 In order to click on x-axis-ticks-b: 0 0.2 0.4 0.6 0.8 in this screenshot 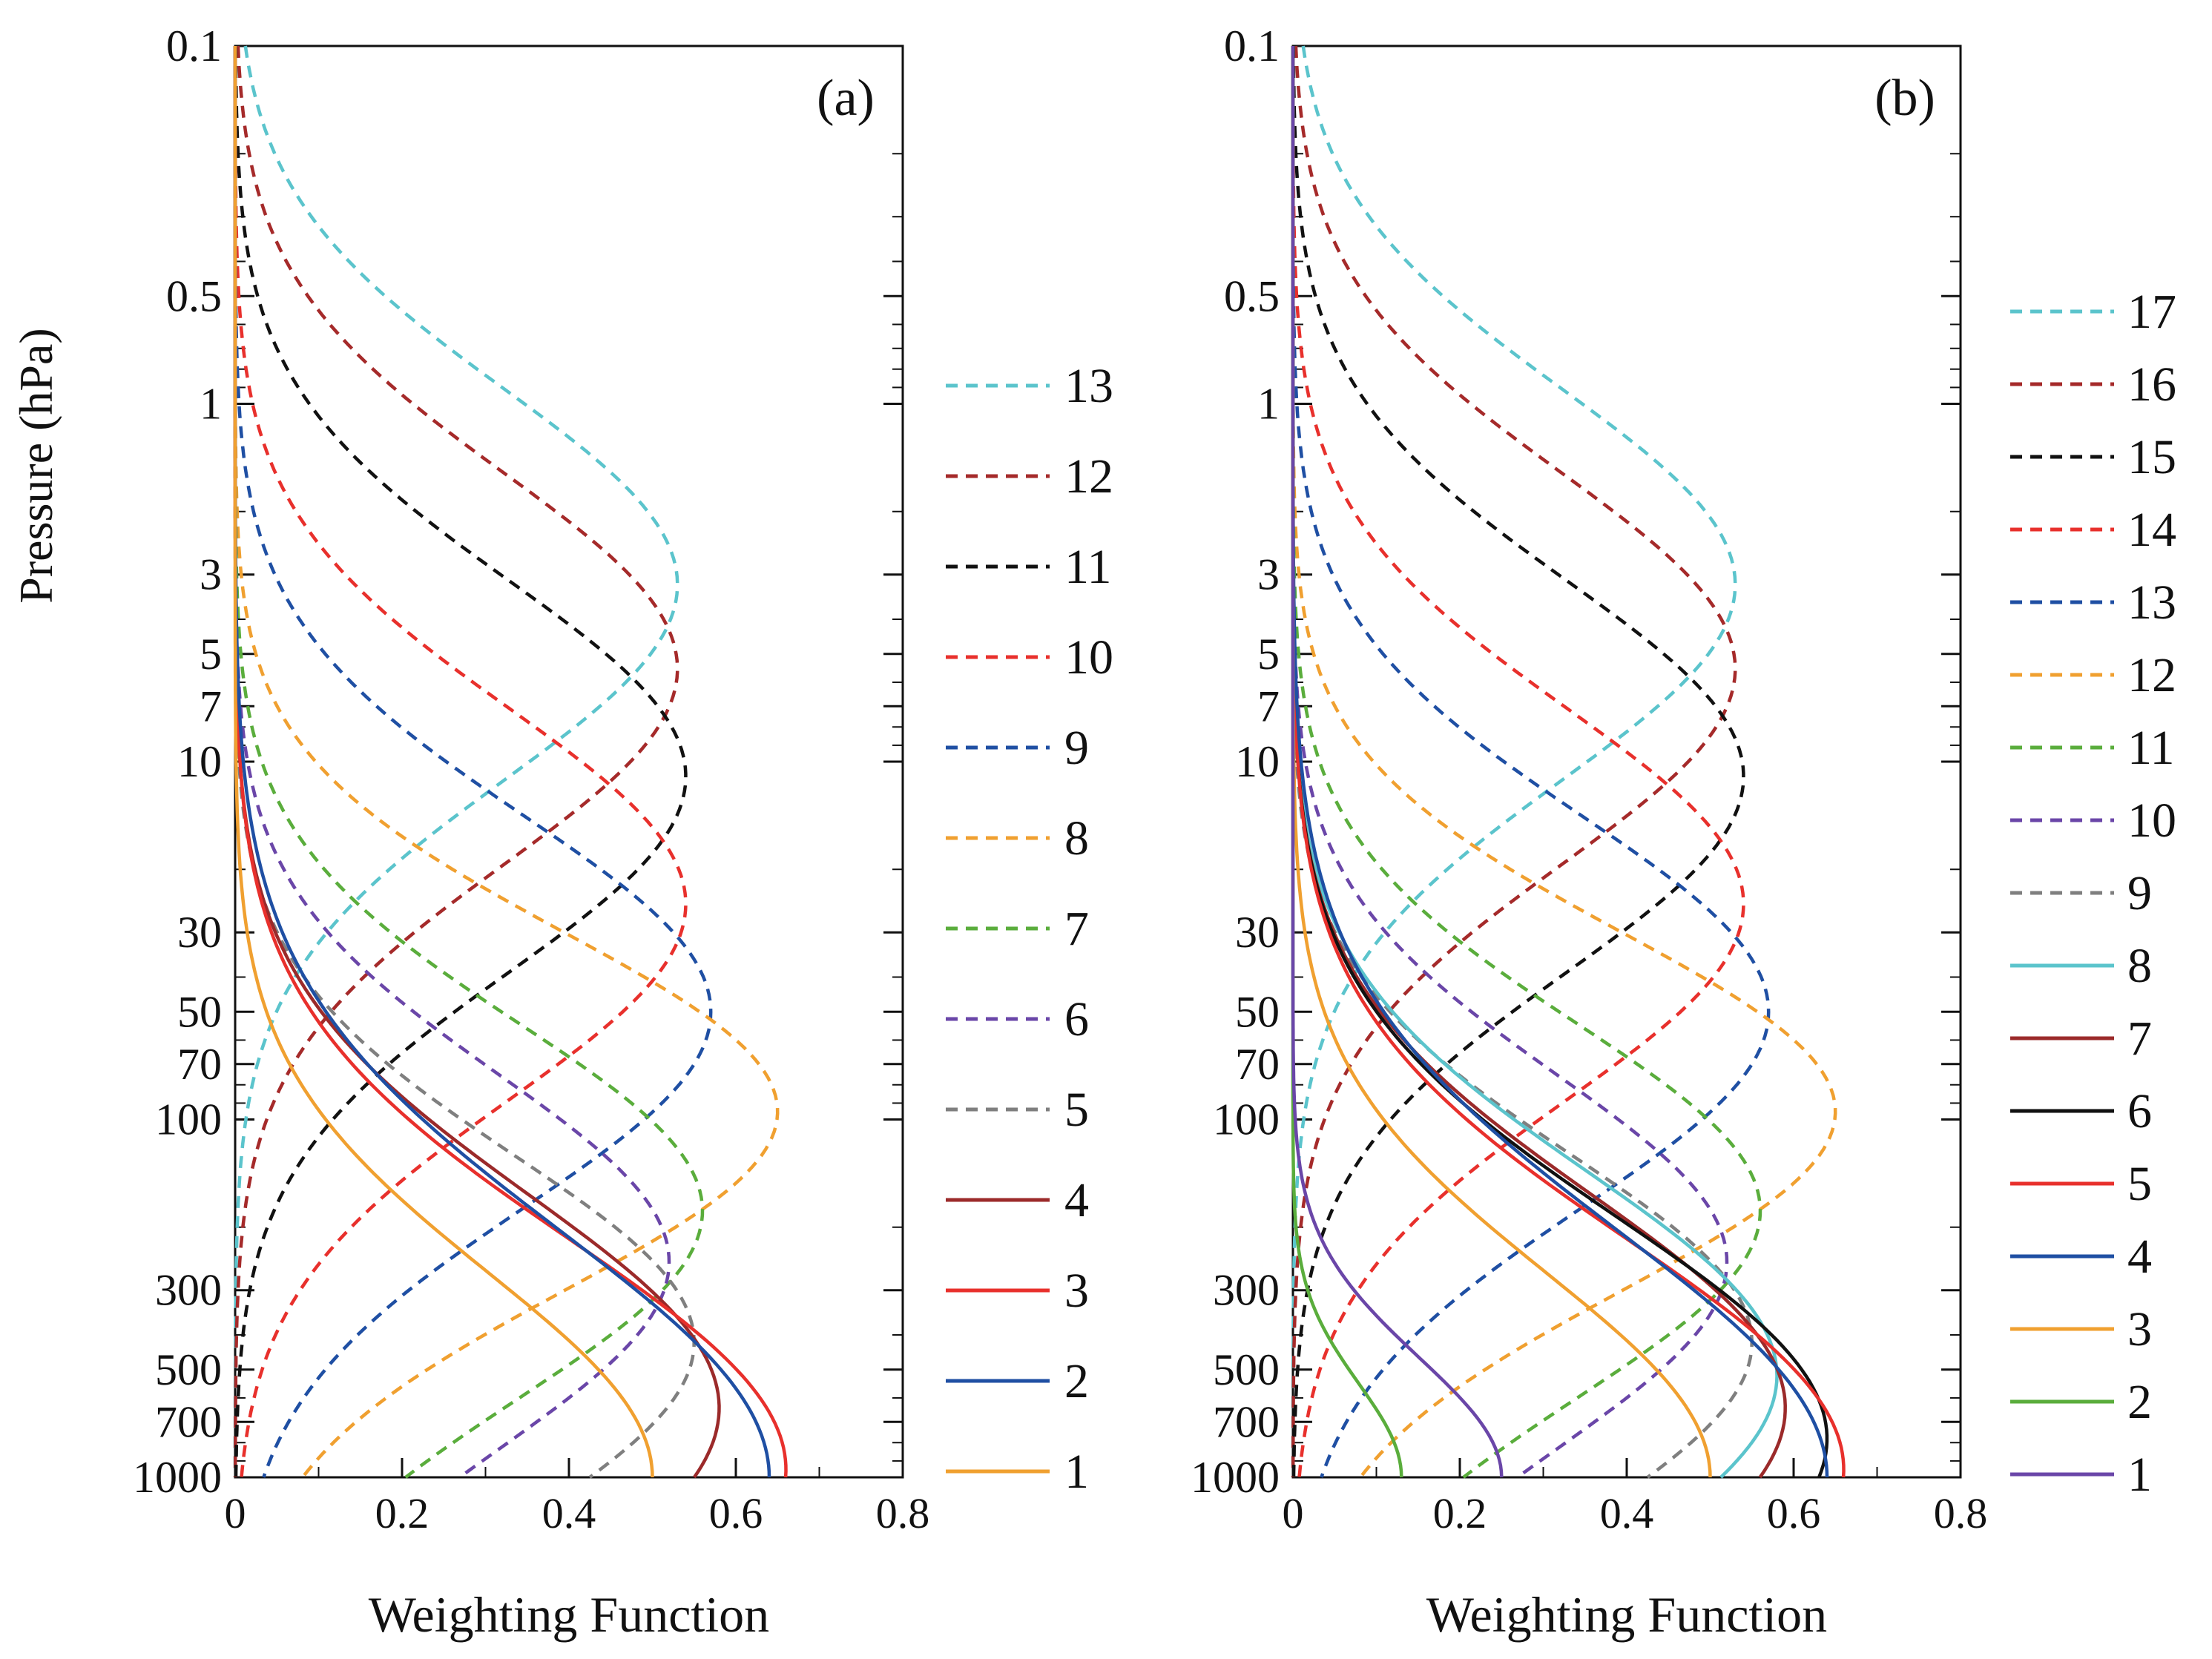, I will do `click(1635, 1497)`.